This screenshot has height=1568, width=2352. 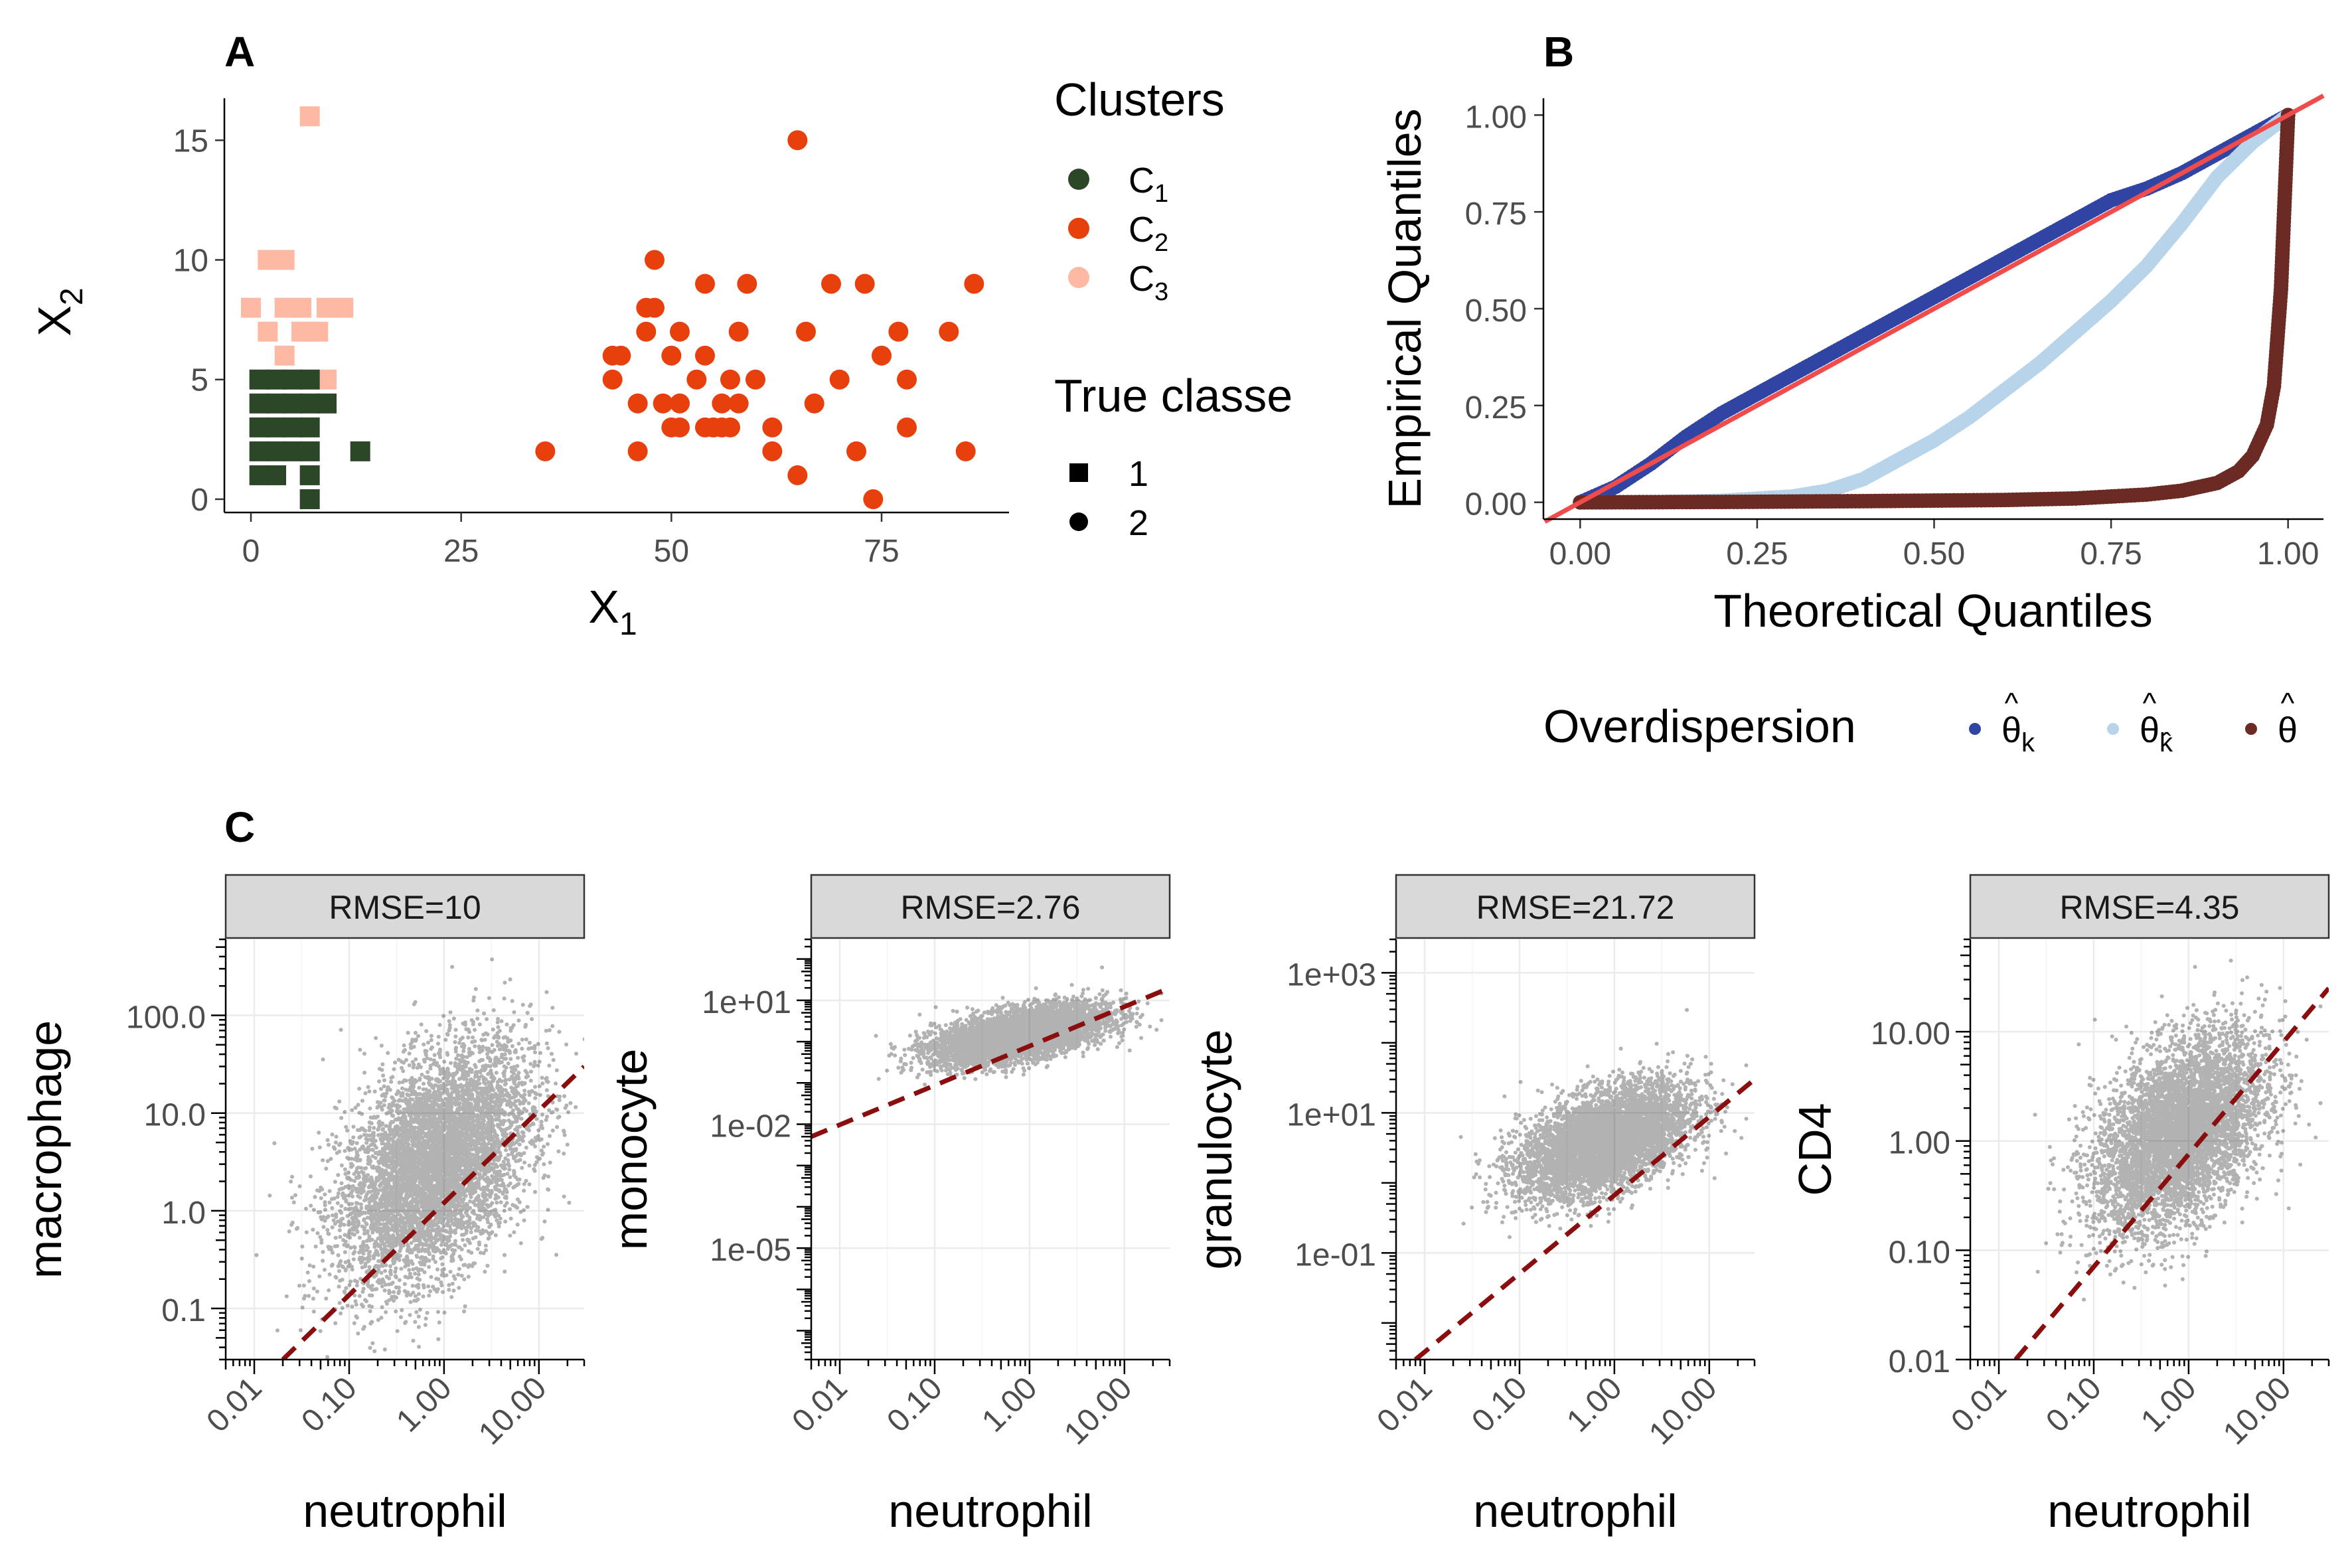 I want to click on legend-class-square, so click(x=1079, y=473).